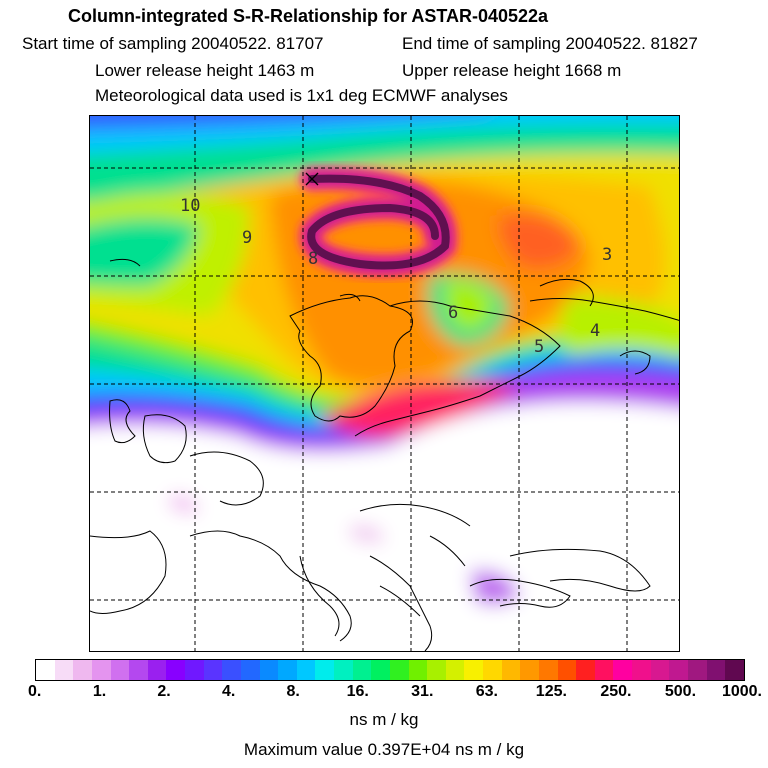 The width and height of the screenshot is (768, 768). What do you see at coordinates (312, 179) in the screenshot?
I see `x-release-marker-icon` at bounding box center [312, 179].